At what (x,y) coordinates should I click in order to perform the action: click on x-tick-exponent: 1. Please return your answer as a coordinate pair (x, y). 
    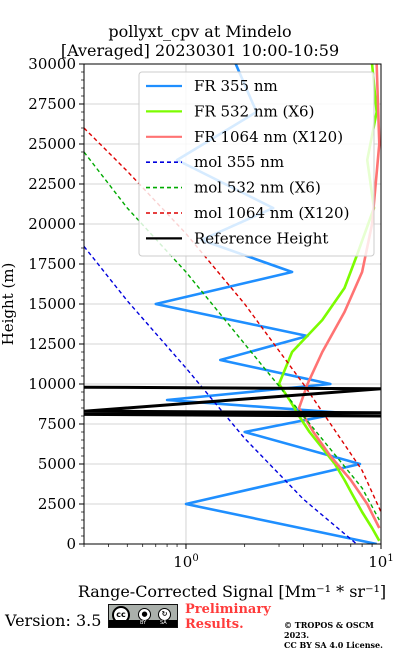
    Looking at the image, I should click on (390, 558).